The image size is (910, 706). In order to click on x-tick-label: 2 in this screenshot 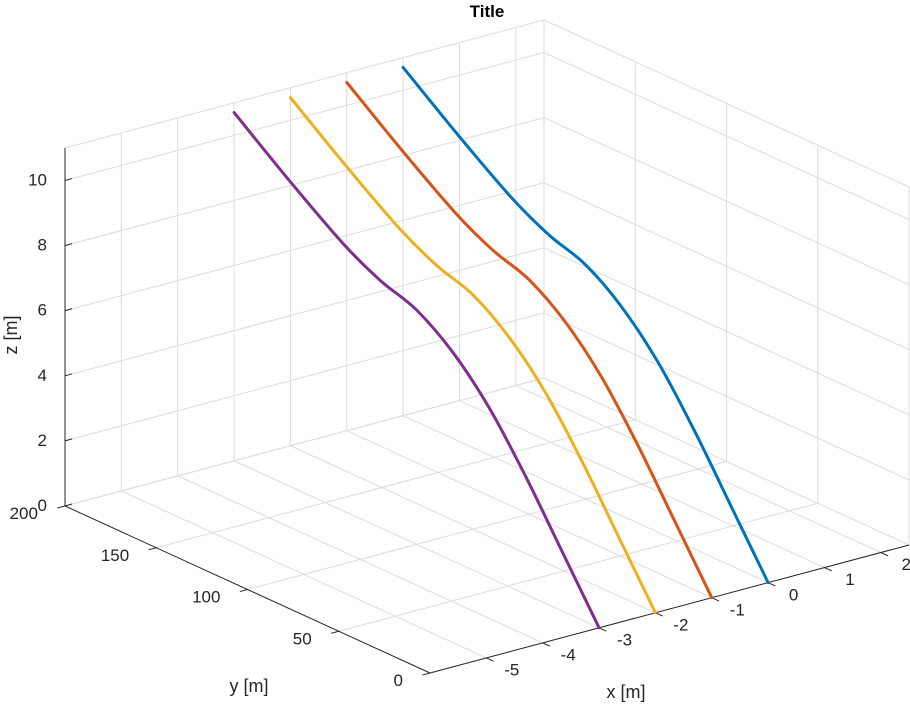, I will do `click(906, 564)`.